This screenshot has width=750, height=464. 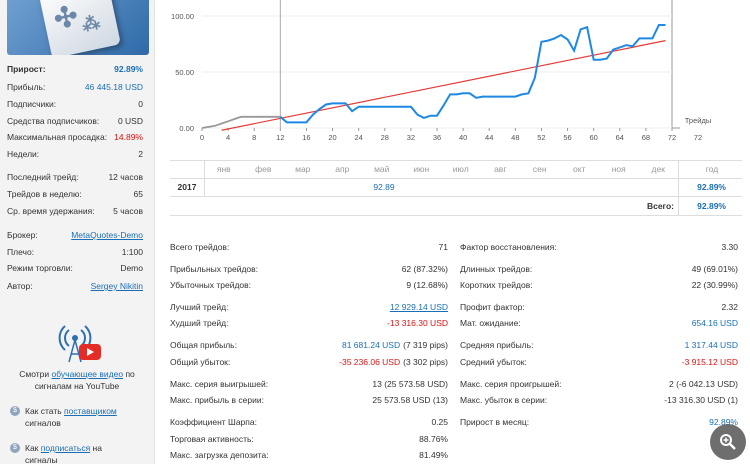 What do you see at coordinates (672, 137) in the screenshot?
I see `x-tick-label: 72` at bounding box center [672, 137].